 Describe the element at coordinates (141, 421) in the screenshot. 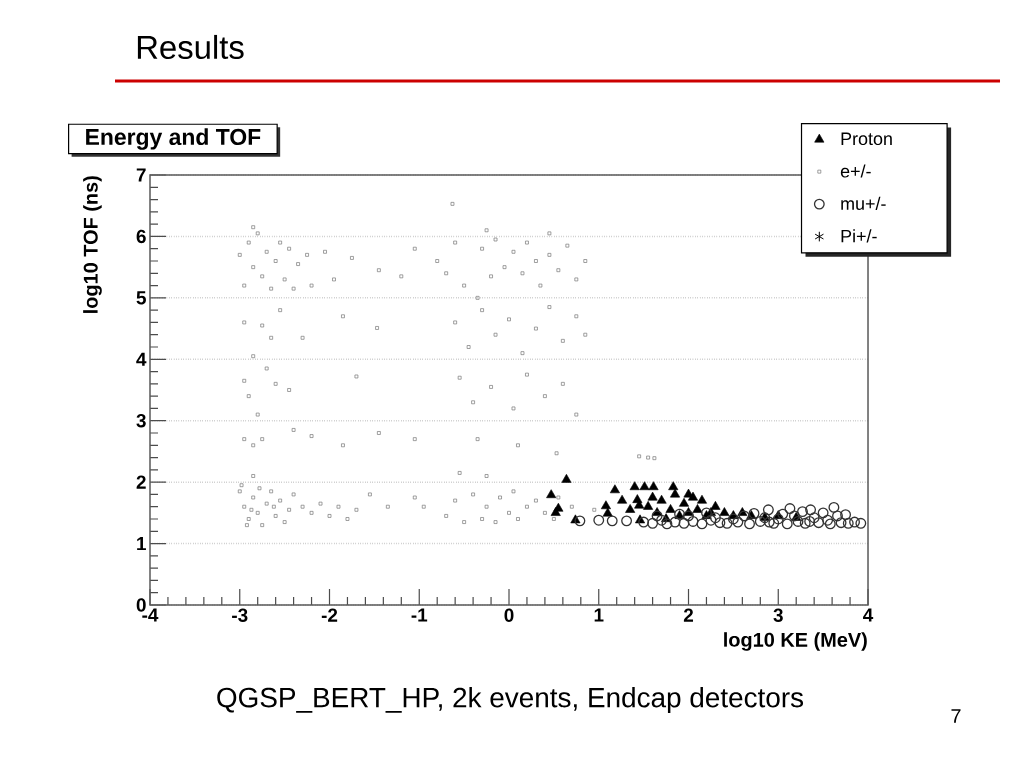

I see `y-tick-label: 3` at that location.